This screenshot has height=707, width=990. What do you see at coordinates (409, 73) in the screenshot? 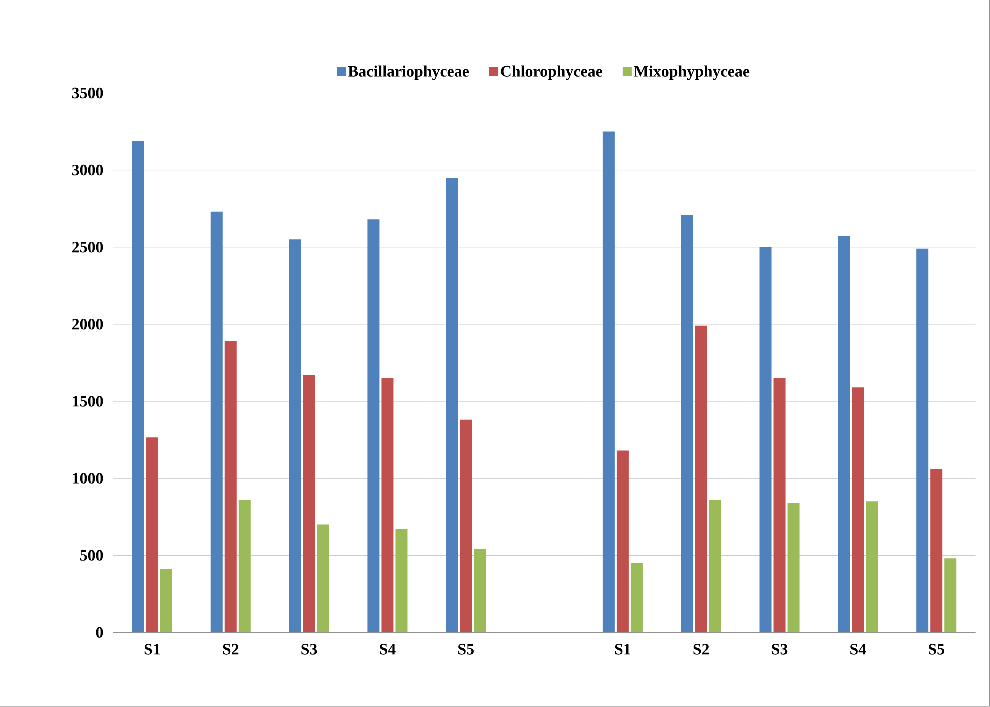
I see `legend-label: Bacillariophyceae` at bounding box center [409, 73].